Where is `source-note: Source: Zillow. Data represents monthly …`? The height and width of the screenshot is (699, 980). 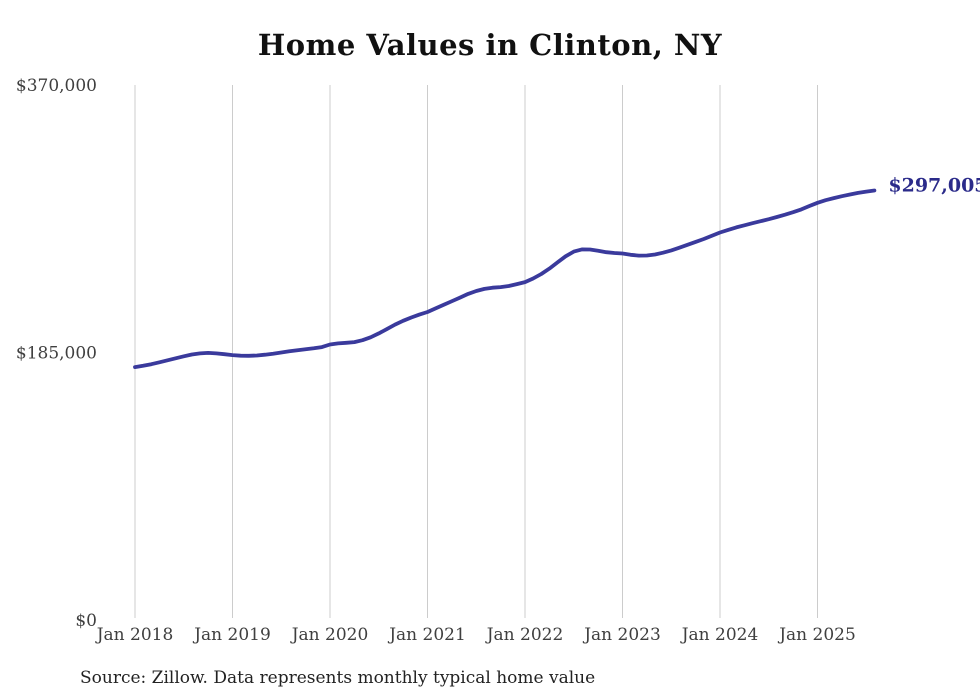
source-note: Source: Zillow. Data represents monthly … is located at coordinates (338, 678).